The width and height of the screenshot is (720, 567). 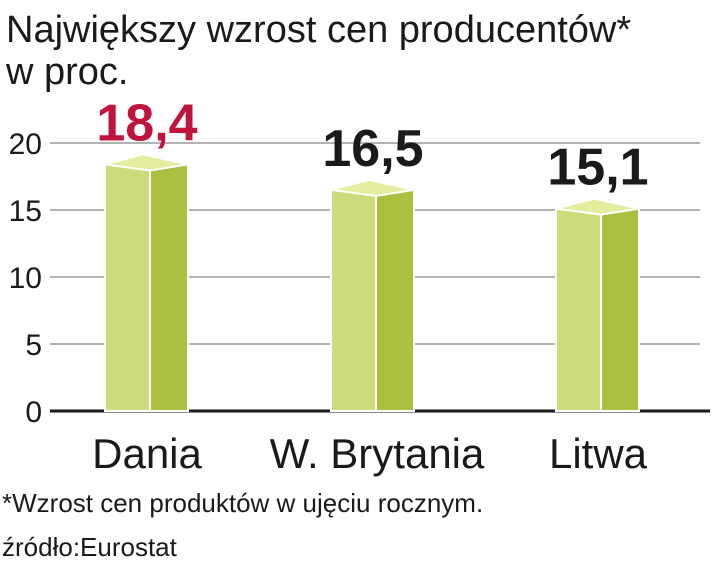 I want to click on chart-title: Największy wzrost cen producentów*, so click(x=318, y=30).